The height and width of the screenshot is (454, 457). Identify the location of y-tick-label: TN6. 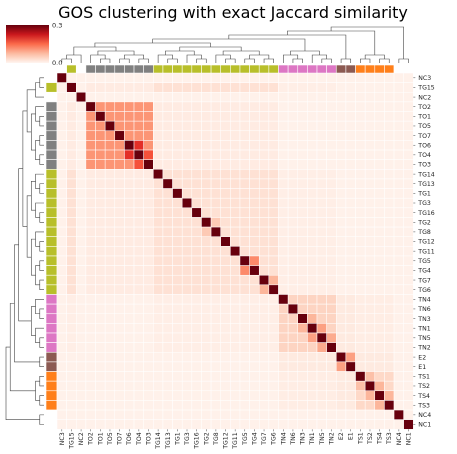
(423, 309).